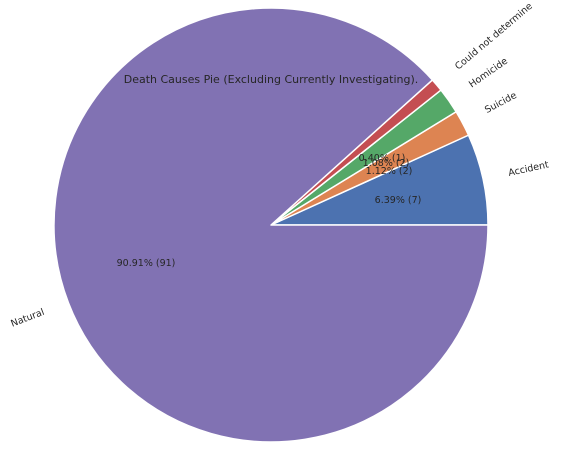 Image resolution: width=562 pixels, height=452 pixels. I want to click on pie-pct-label: 90.91% (91), so click(146, 263).